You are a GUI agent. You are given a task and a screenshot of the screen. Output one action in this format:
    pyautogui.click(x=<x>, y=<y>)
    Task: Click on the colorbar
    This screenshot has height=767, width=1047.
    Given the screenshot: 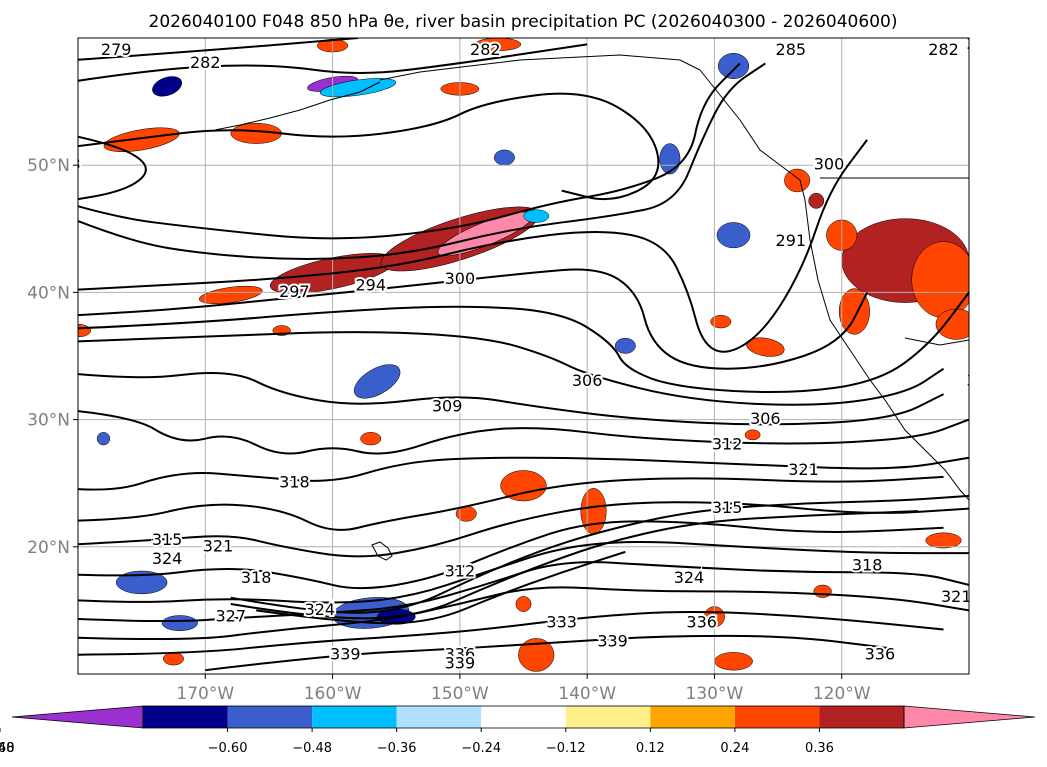 What is the action you would take?
    pyautogui.click(x=523, y=717)
    